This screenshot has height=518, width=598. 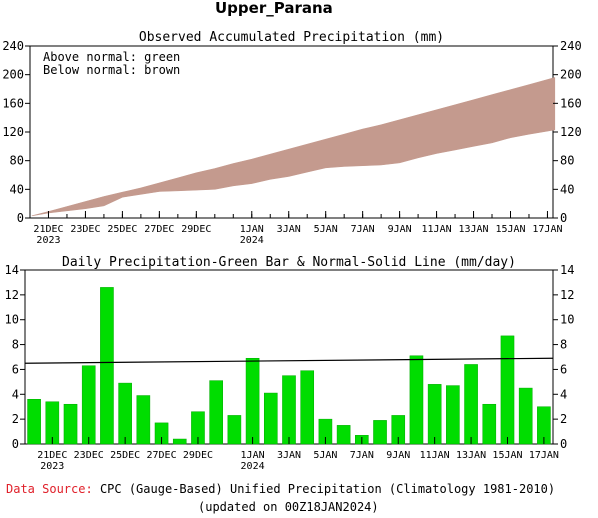 What do you see at coordinates (567, 270) in the screenshot?
I see `y-tick-label-right: 14` at bounding box center [567, 270].